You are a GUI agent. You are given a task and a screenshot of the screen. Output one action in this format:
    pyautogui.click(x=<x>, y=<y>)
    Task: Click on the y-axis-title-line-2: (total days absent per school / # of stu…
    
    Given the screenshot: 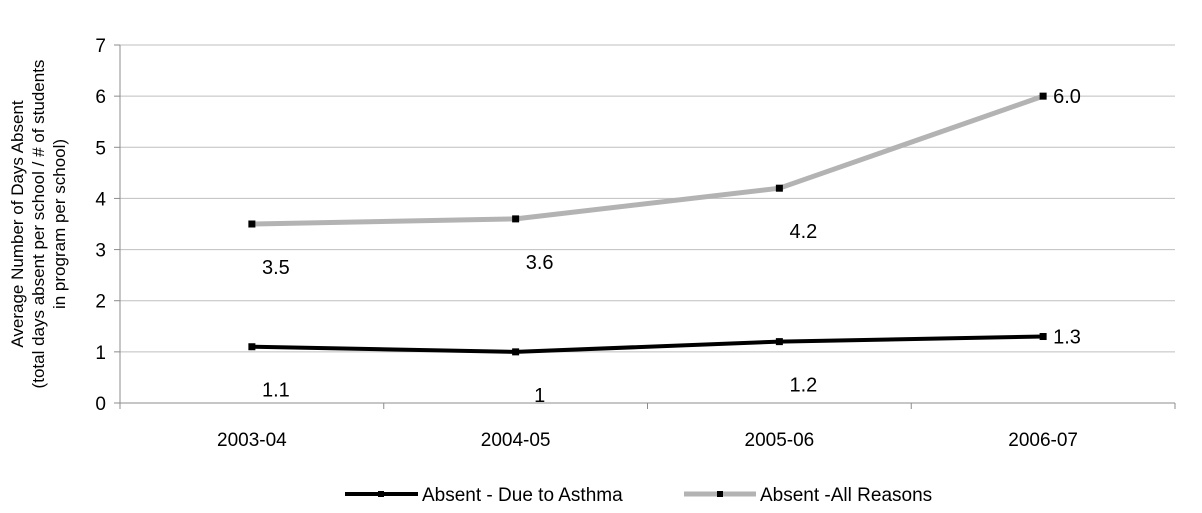 What is the action you would take?
    pyautogui.click(x=38, y=224)
    